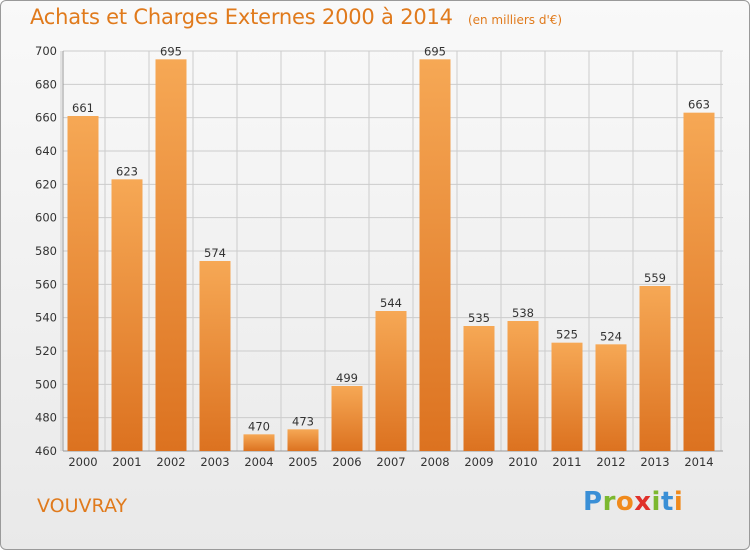 The image size is (750, 550). I want to click on bar-2009, so click(479, 388).